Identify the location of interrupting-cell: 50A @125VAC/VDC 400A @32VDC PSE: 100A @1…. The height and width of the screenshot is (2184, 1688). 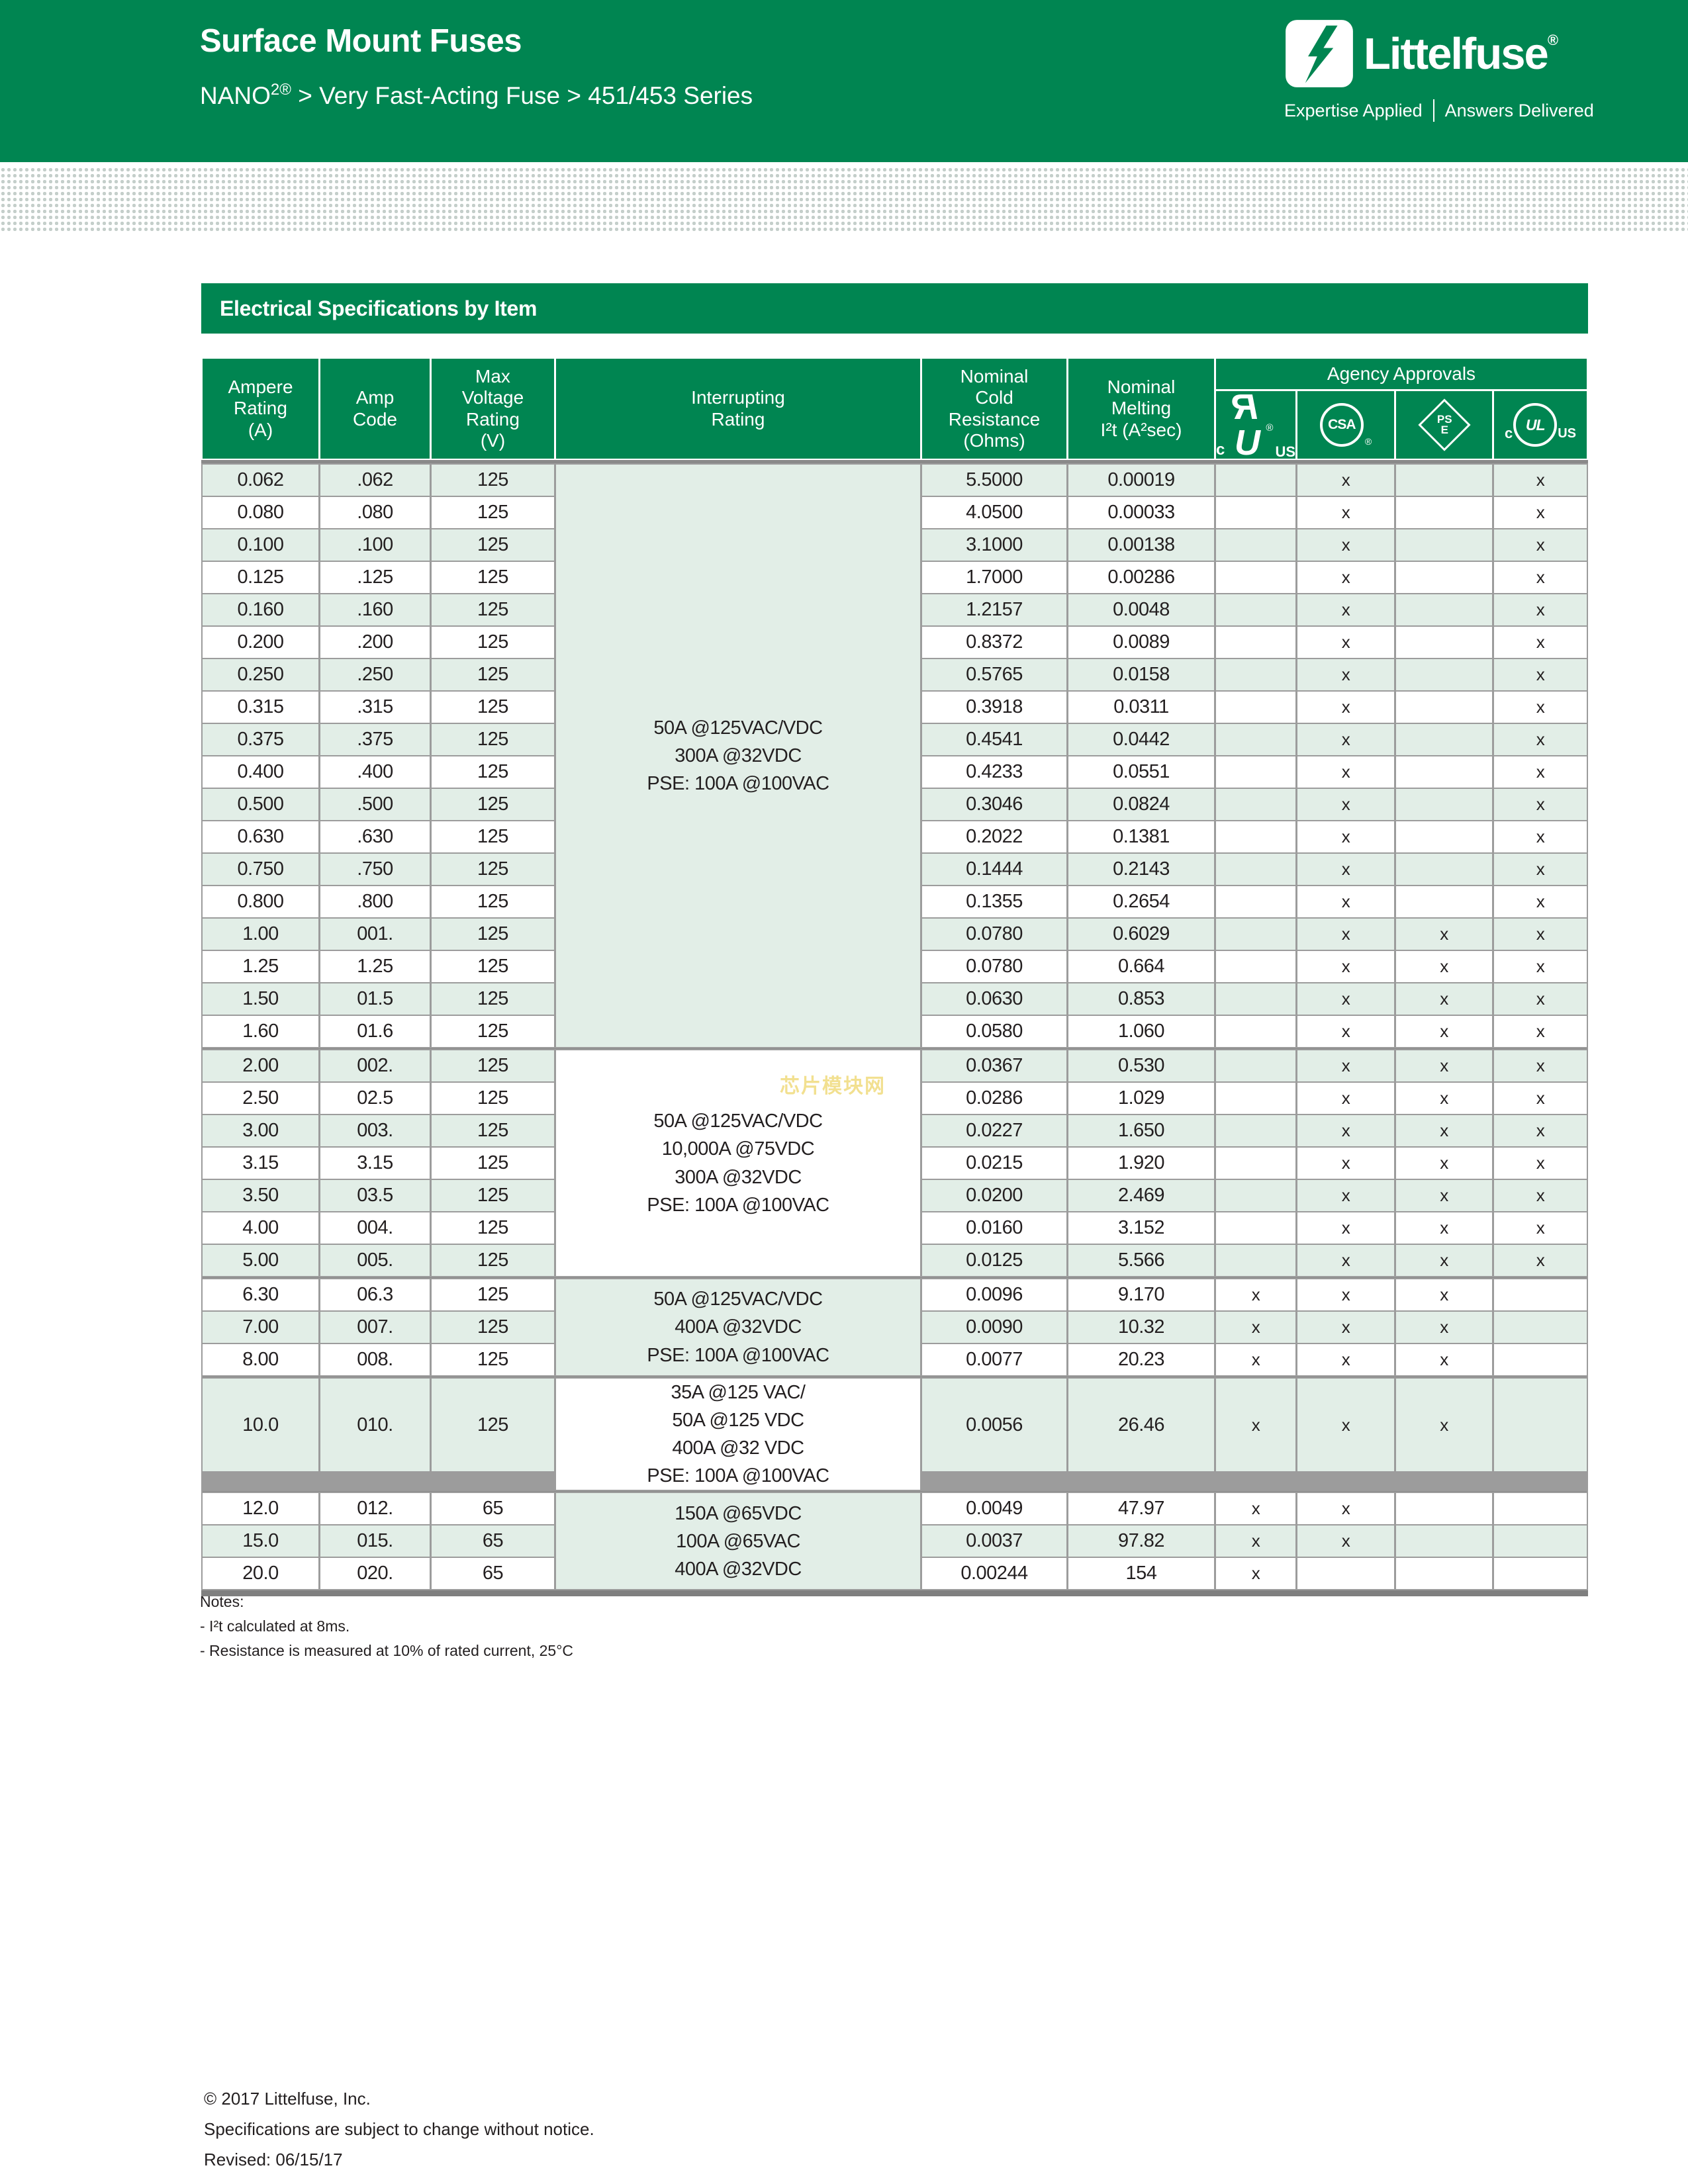
(738, 1327).